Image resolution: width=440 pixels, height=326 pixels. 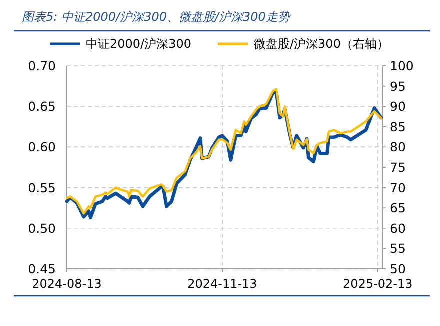 I want to click on legend-label: 中证2000/沪深300, so click(x=139, y=44).